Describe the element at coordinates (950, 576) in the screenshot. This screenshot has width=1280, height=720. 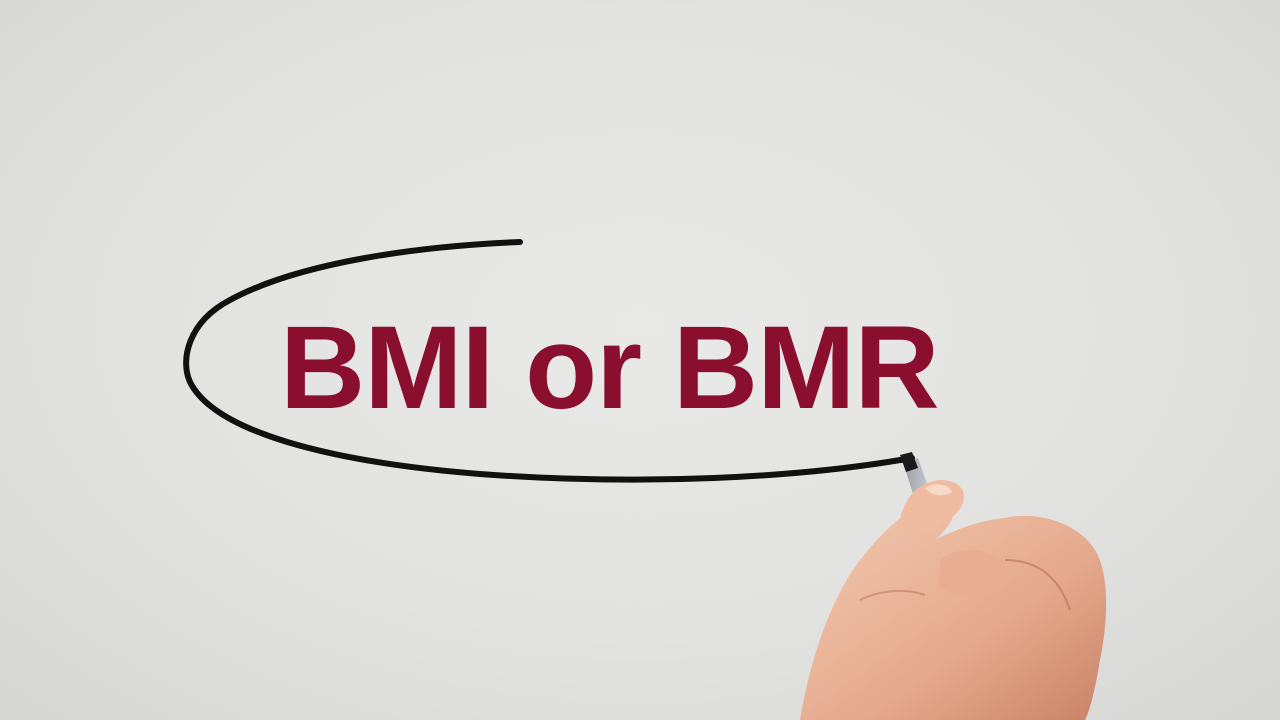
I see `marker-pen-icon` at that location.